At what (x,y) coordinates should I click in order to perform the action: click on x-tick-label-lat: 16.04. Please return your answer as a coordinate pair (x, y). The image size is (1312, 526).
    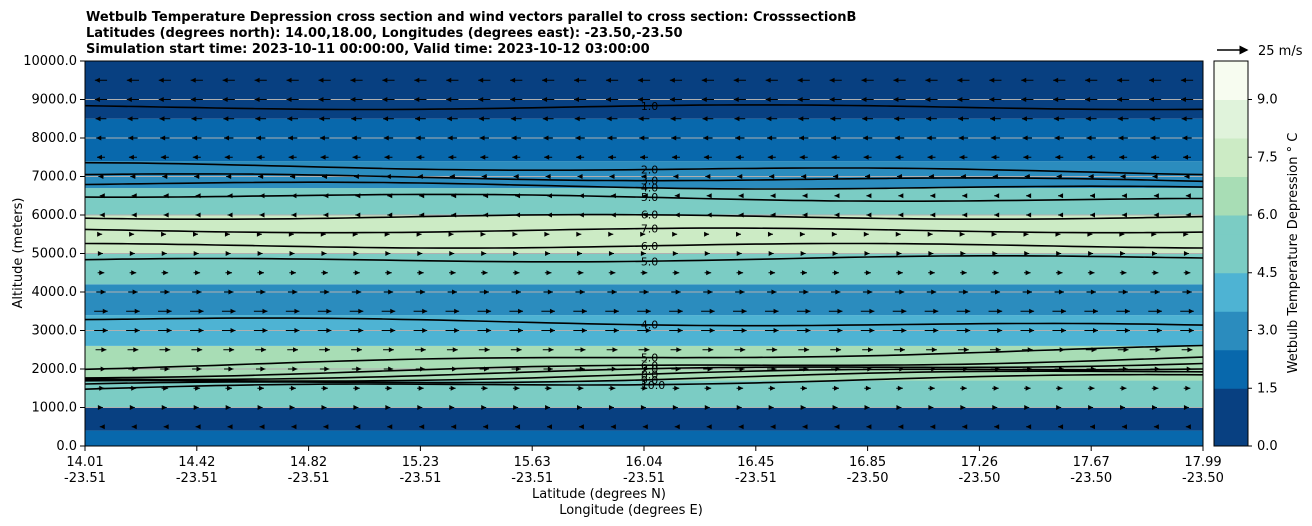
    Looking at the image, I should click on (643, 462).